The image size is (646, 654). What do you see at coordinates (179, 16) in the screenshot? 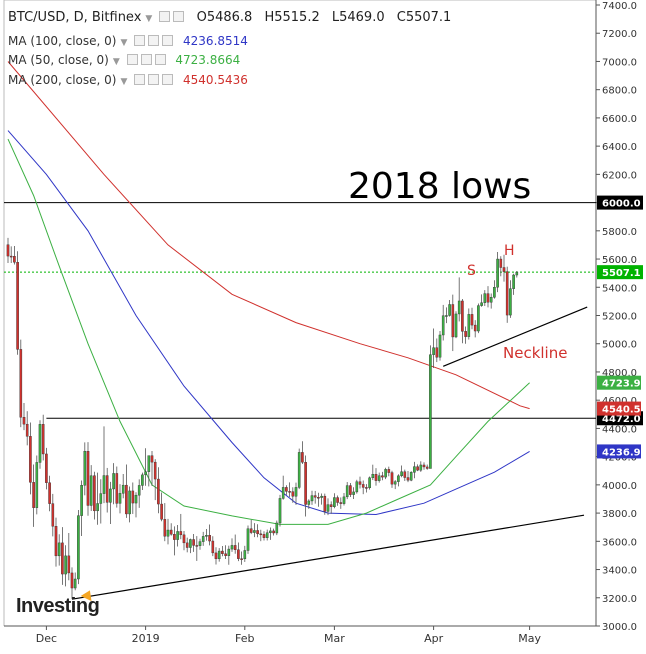
I see `settings-gear-icon` at bounding box center [179, 16].